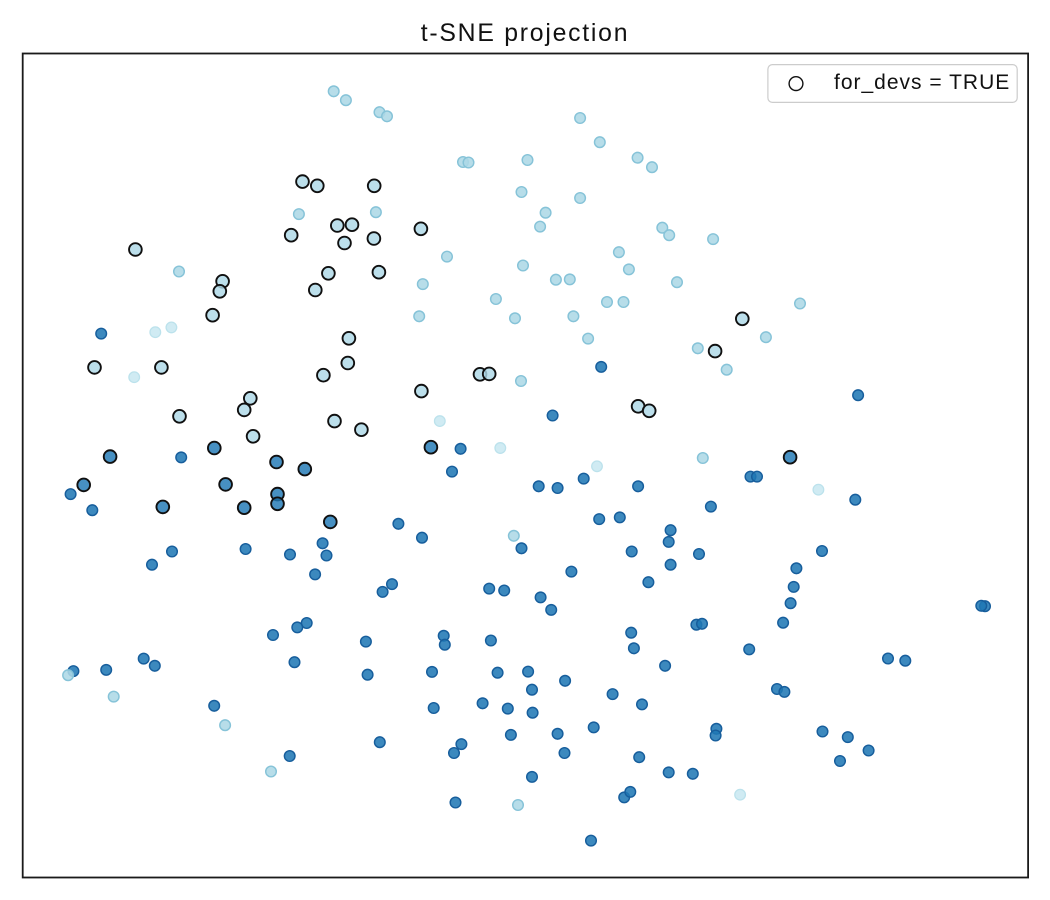  I want to click on svg-text: for_devs = TRUE, so click(922, 82).